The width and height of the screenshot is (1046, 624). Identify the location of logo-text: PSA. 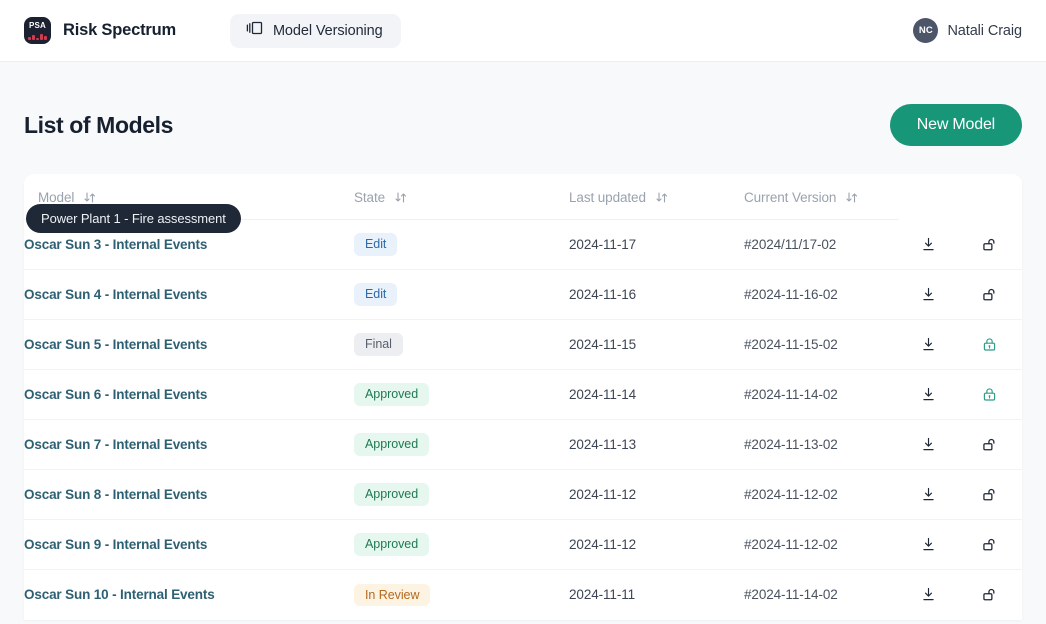
(37, 25).